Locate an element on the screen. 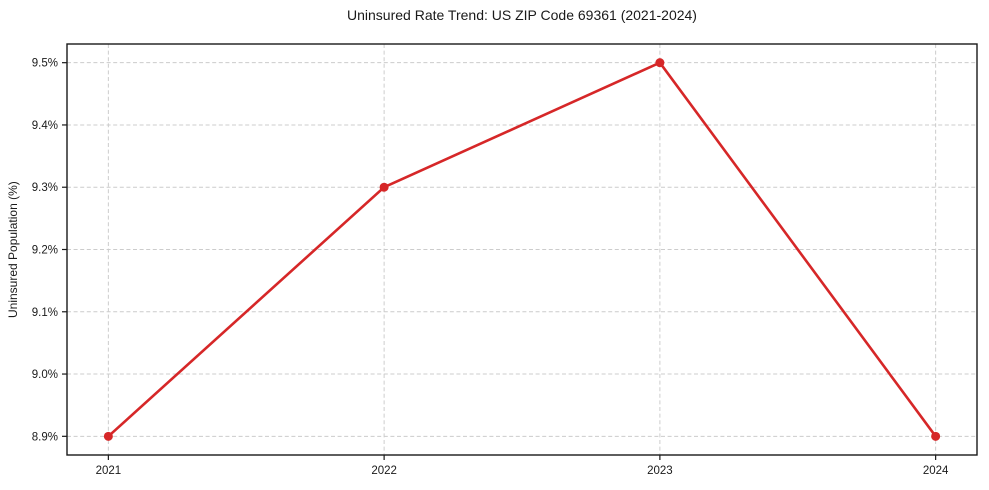  x-tick-label: 2022 is located at coordinates (384, 471).